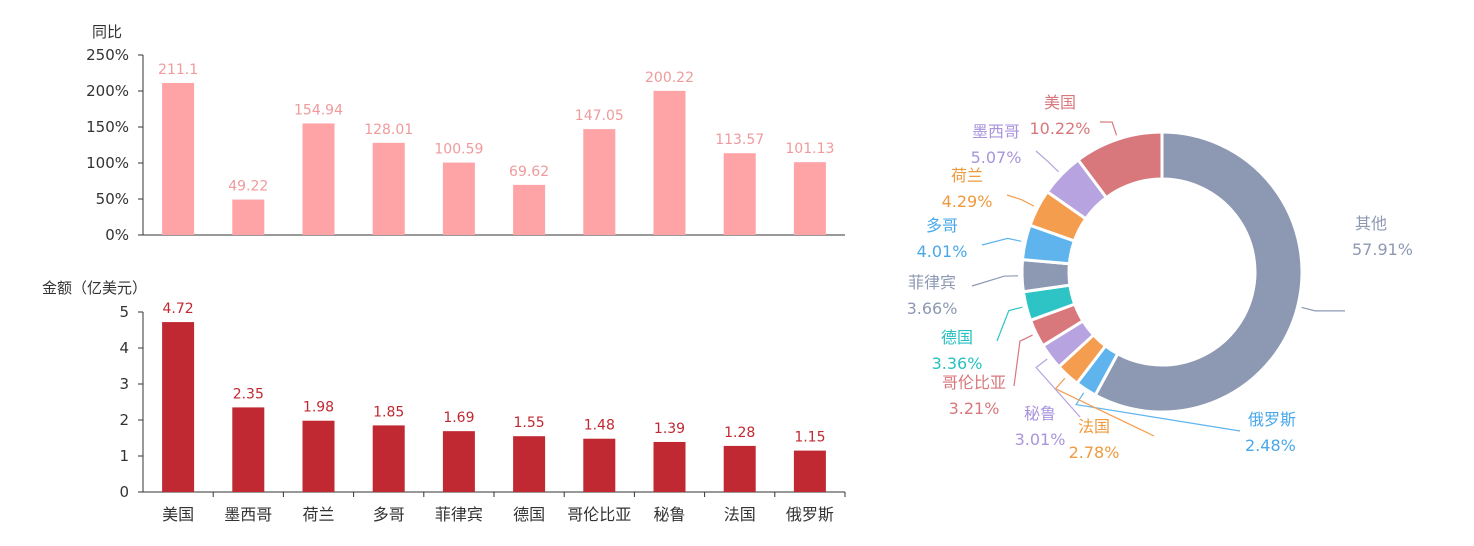  What do you see at coordinates (107, 163) in the screenshot?
I see `y-tick-label: 100%` at bounding box center [107, 163].